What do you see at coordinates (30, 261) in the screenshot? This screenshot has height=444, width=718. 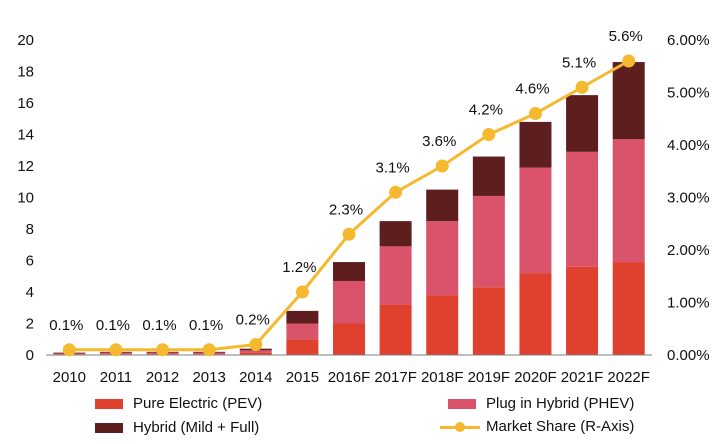 I see `y-left-tick-label: 6` at bounding box center [30, 261].